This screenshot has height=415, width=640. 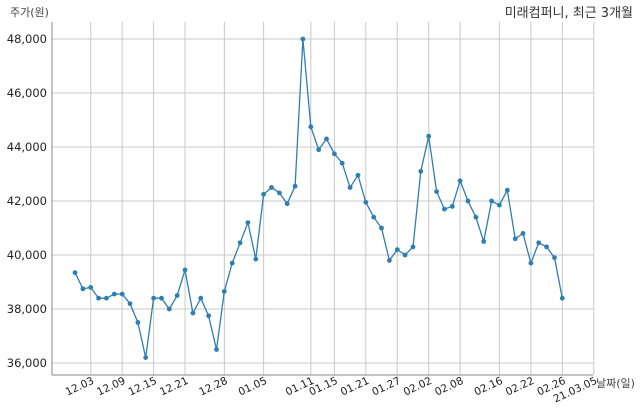 What do you see at coordinates (27, 147) in the screenshot?
I see `y-tick-label: 44,000` at bounding box center [27, 147].